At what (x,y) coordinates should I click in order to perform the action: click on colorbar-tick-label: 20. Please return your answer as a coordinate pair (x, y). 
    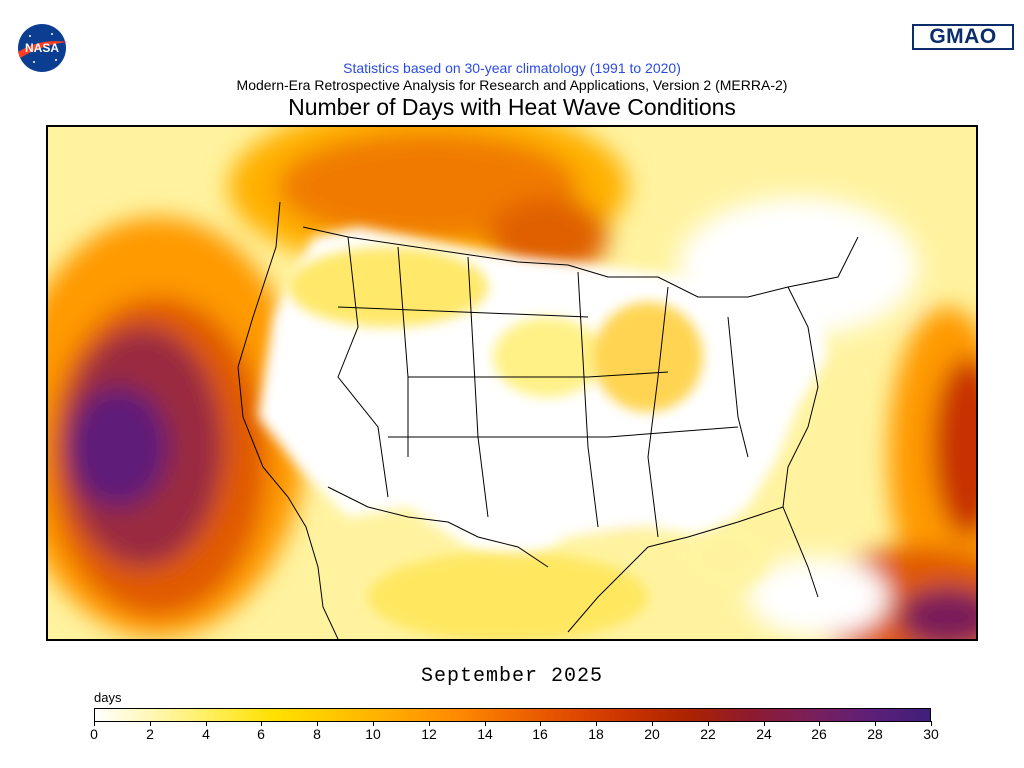
    Looking at the image, I should click on (652, 734).